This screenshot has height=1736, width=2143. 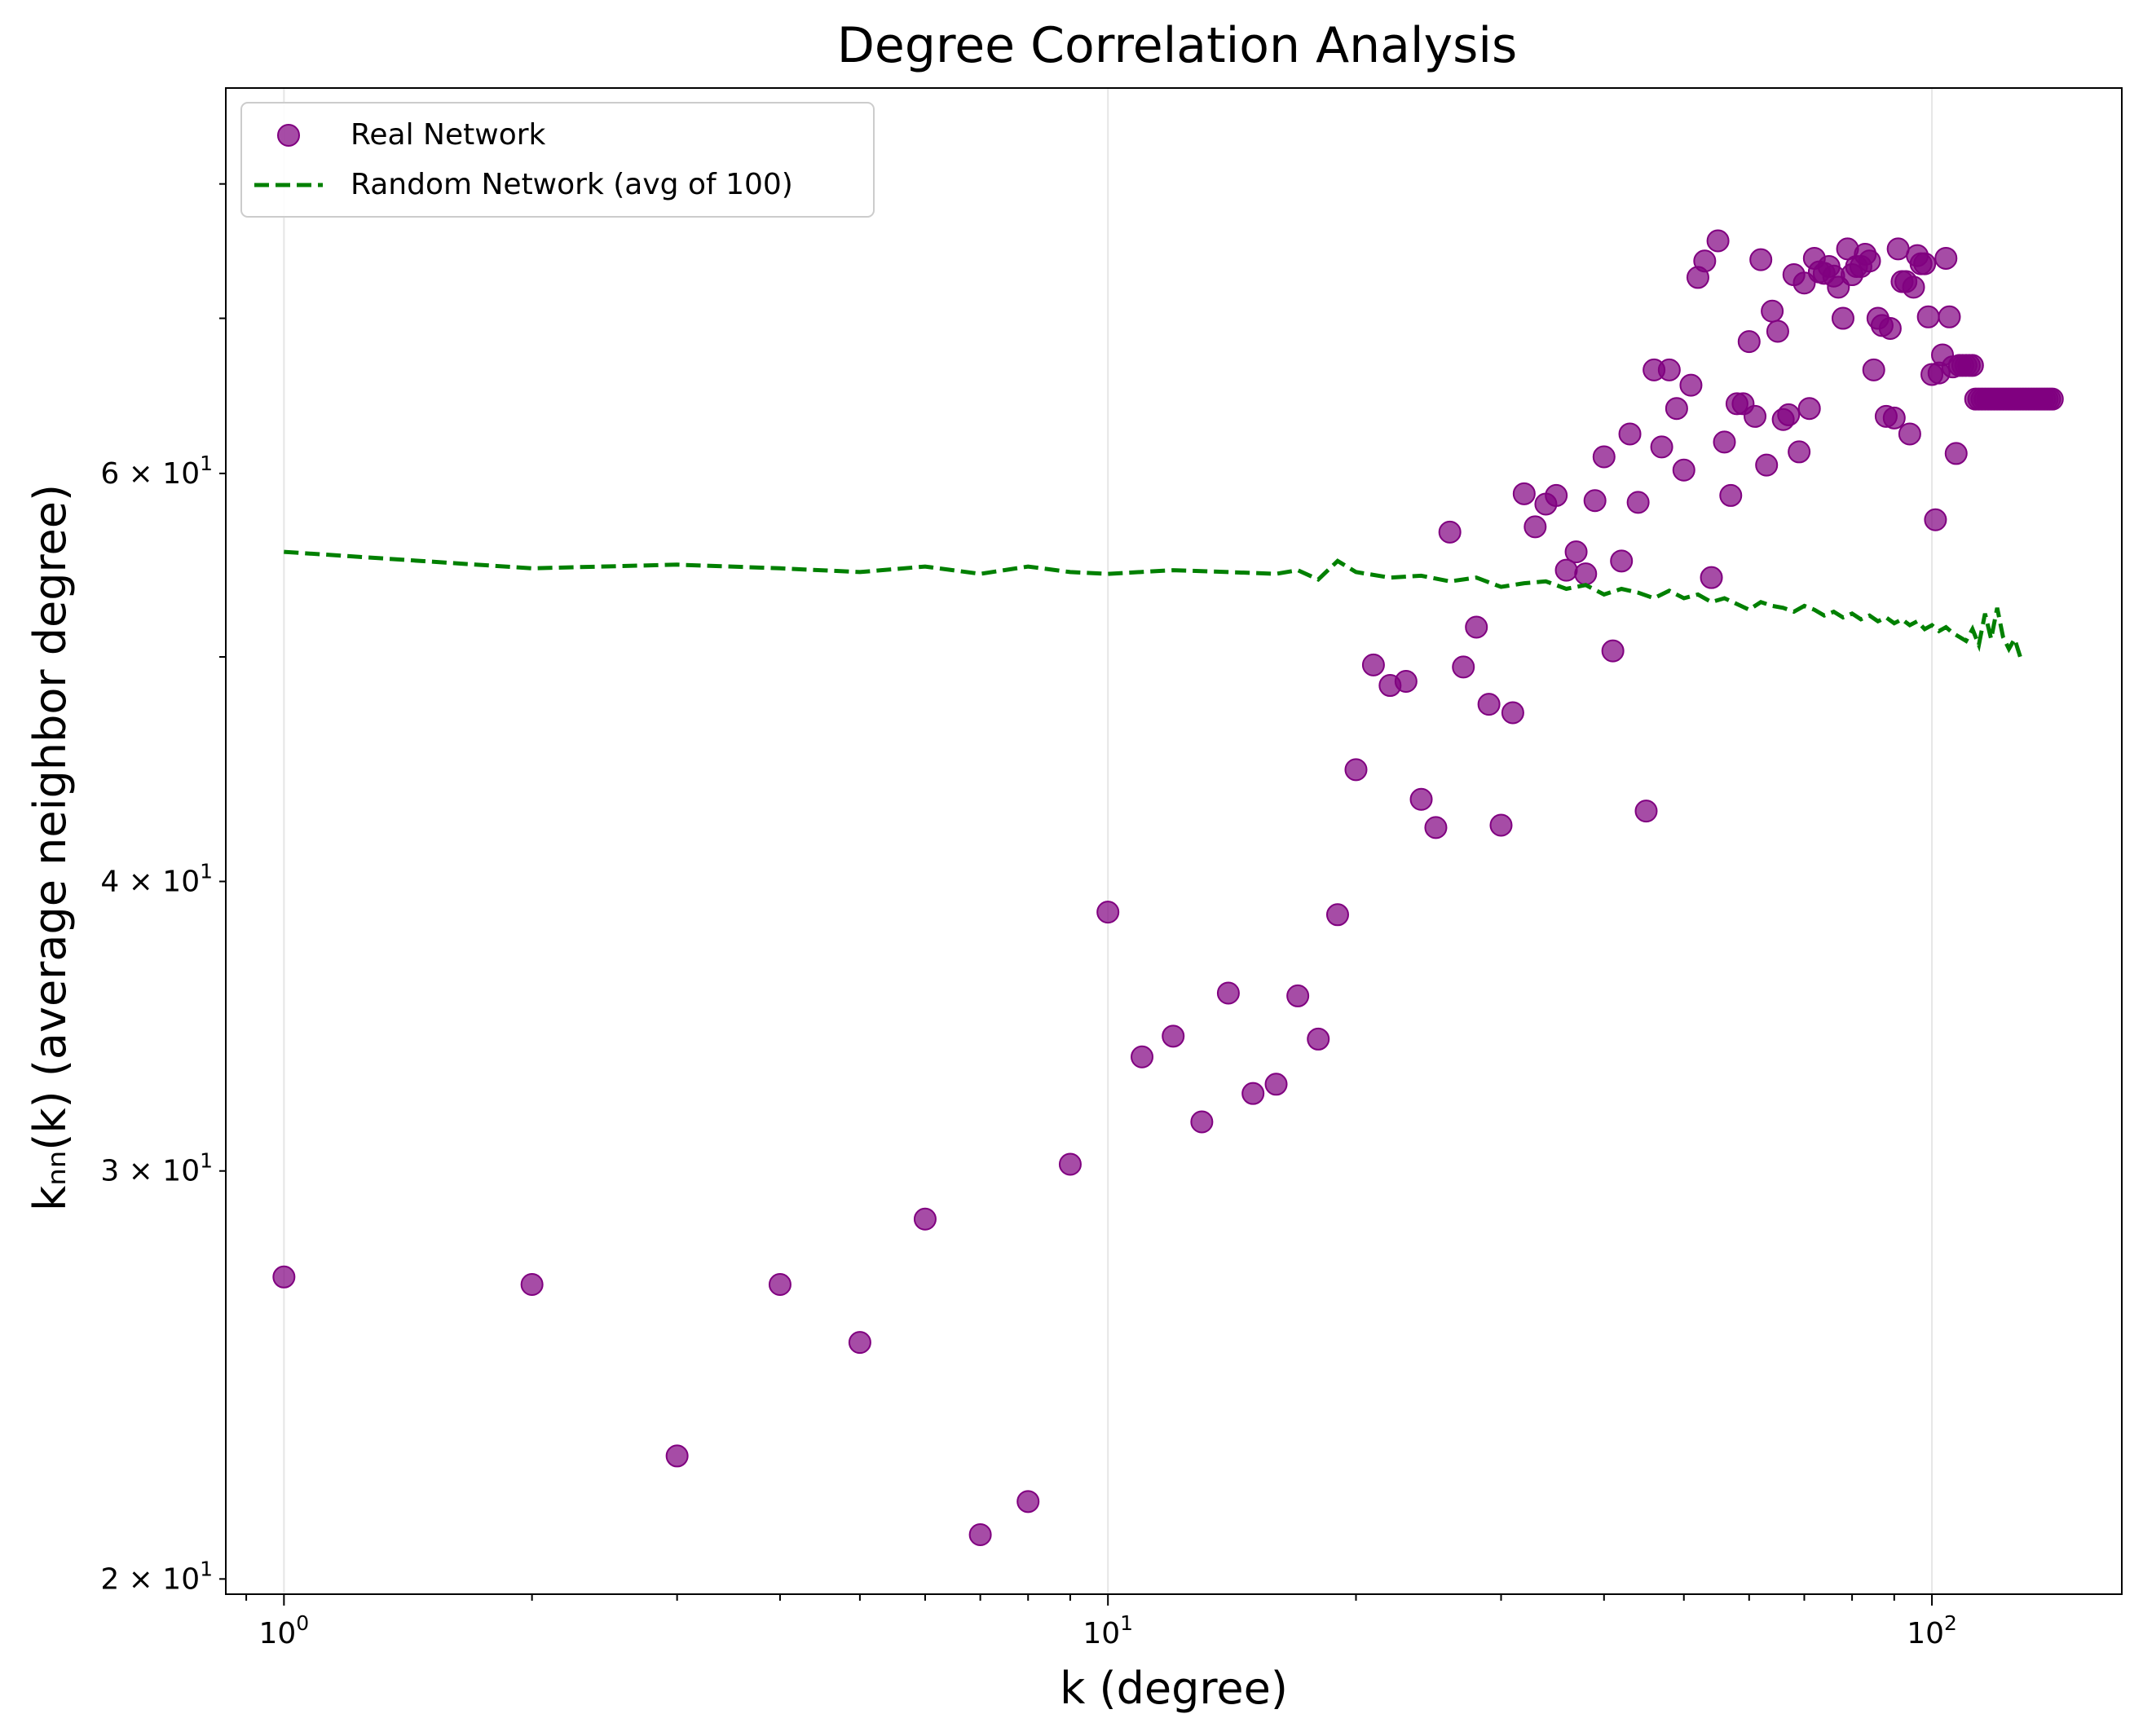 What do you see at coordinates (1108, 1630) in the screenshot?
I see `x-tick-label: 10¹` at bounding box center [1108, 1630].